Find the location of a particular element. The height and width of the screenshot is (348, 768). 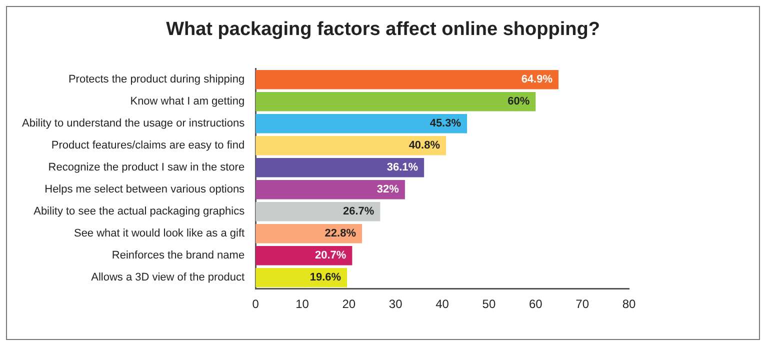

y-tick-label: Know what I am getting is located at coordinates (187, 102).